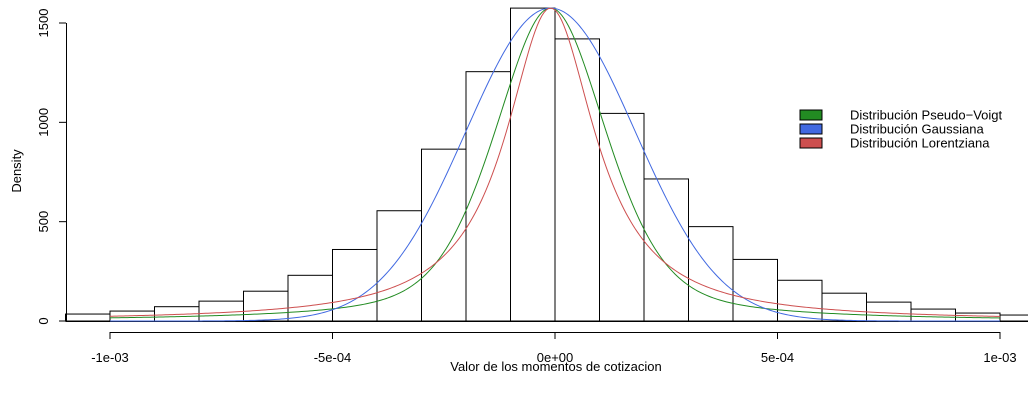 The height and width of the screenshot is (405, 1028). Describe the element at coordinates (554, 348) in the screenshot. I see `x-axis: -1e-03 -5e-04 0e+00 5e-04 1e-03` at that location.